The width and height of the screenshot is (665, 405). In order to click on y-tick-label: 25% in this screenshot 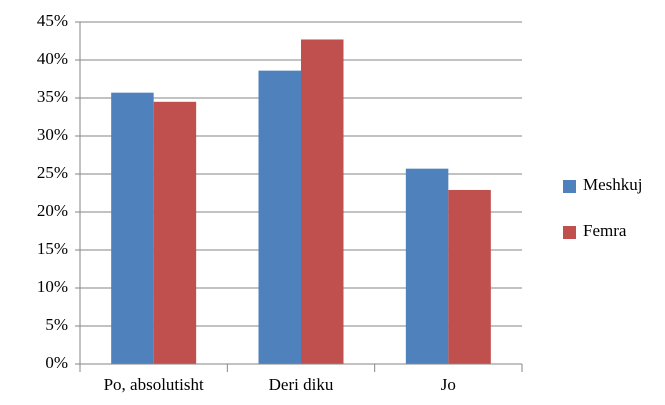, I will do `click(52, 172)`.